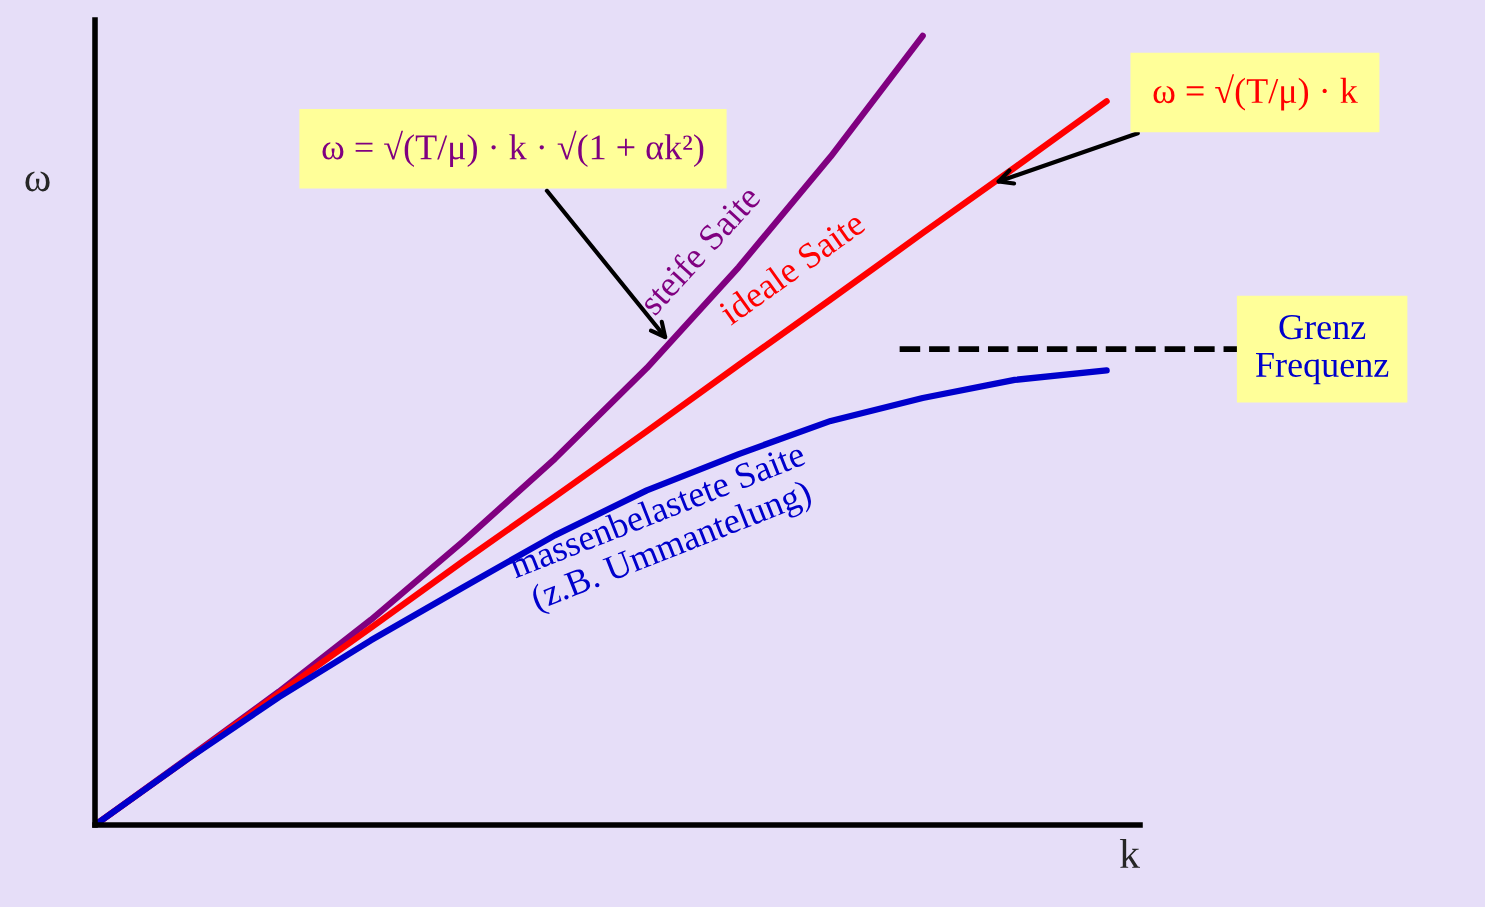  What do you see at coordinates (513, 148) in the screenshot?
I see `annotation: ω = √(T/μ) · k · √(1 + αk²)` at bounding box center [513, 148].